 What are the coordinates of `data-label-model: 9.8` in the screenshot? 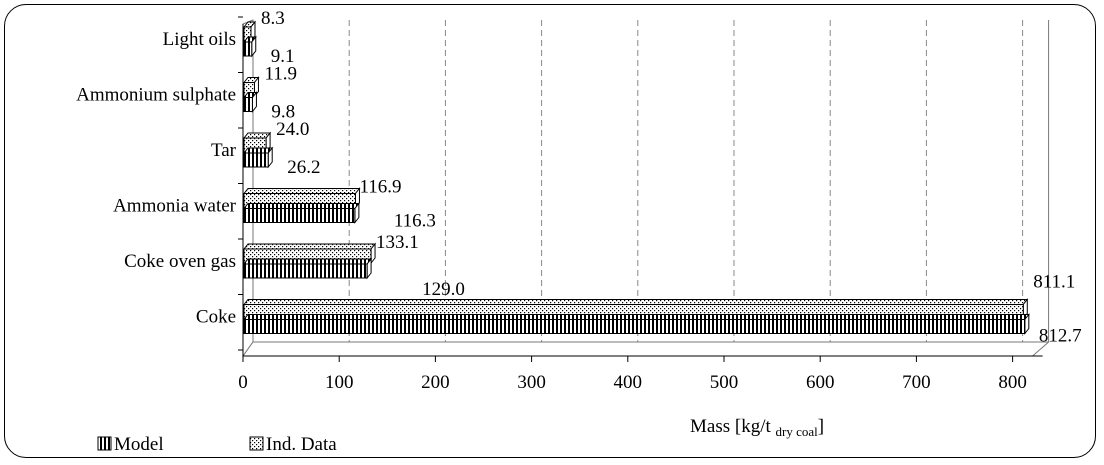 It's located at (283, 112).